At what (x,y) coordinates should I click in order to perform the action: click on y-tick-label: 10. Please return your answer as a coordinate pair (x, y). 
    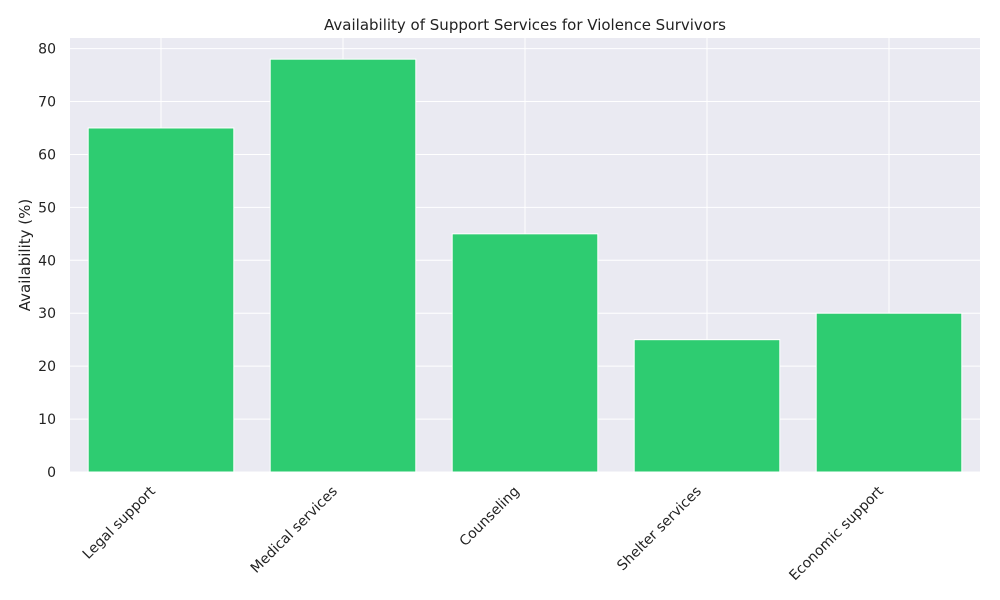
    Looking at the image, I should click on (47, 420).